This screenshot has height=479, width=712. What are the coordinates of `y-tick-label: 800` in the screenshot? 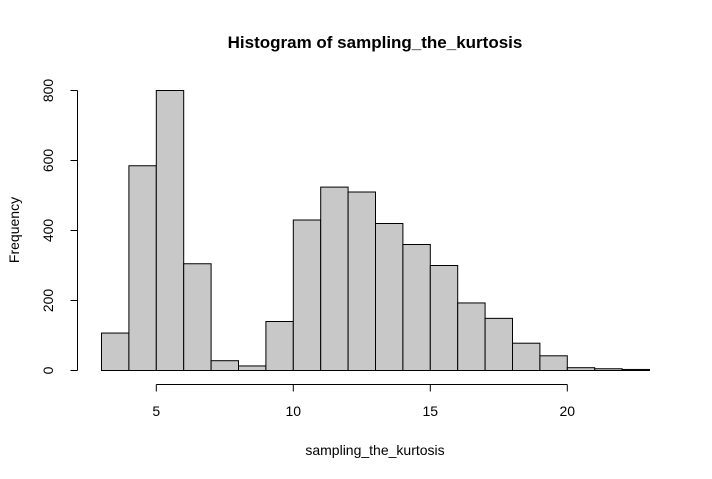 It's located at (48, 91).